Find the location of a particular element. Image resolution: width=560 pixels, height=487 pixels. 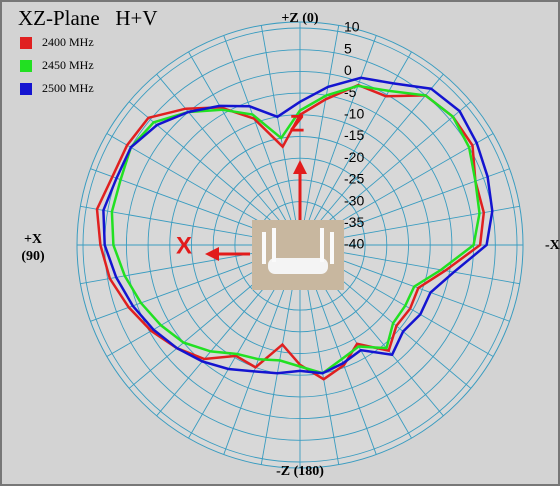

angle-label: +X is located at coordinates (33, 239).